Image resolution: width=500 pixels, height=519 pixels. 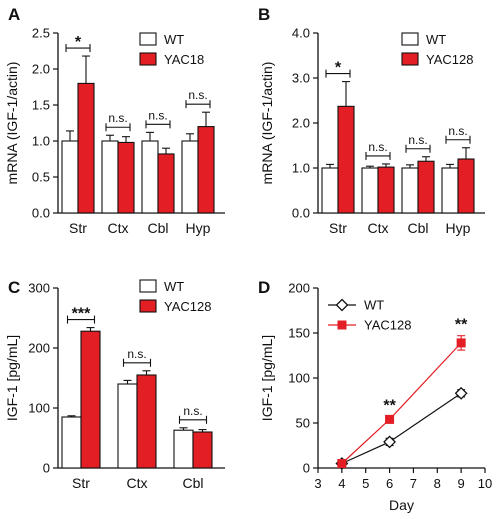 What do you see at coordinates (39, 288) in the screenshot?
I see `y-tick-label: 300` at bounding box center [39, 288].